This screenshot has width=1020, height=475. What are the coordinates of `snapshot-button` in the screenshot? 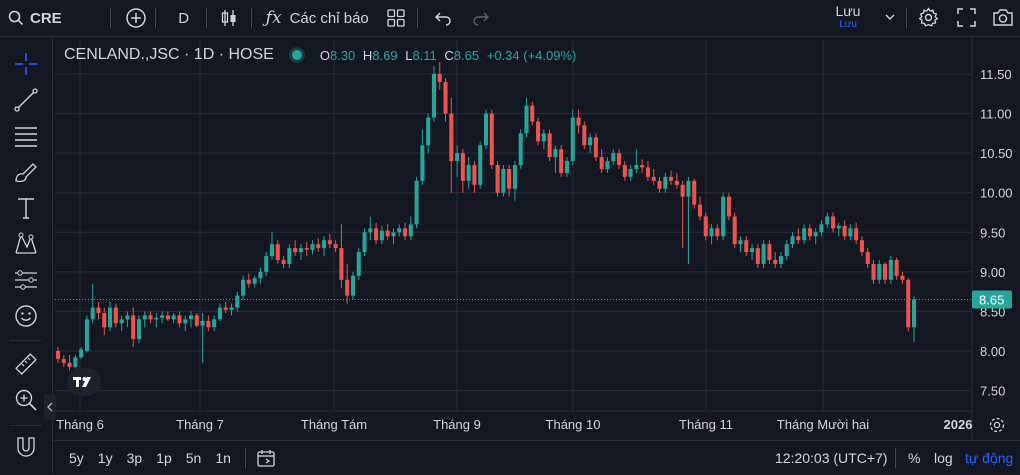 It's located at (1003, 20).